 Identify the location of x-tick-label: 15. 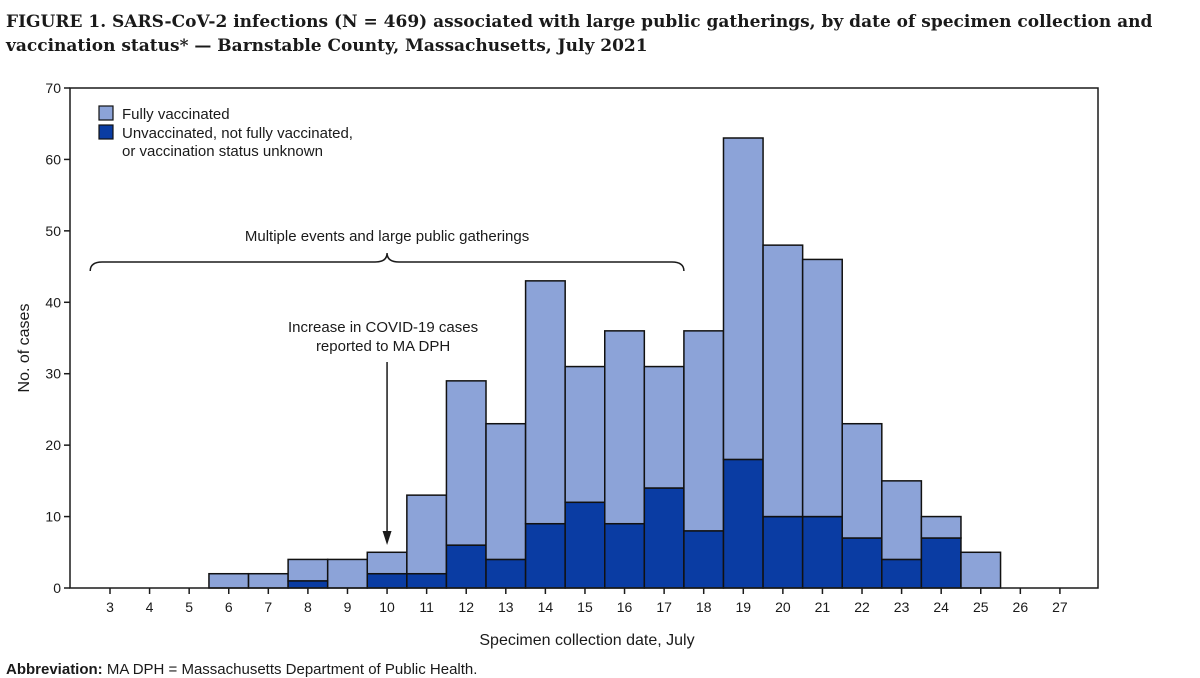
(585, 607).